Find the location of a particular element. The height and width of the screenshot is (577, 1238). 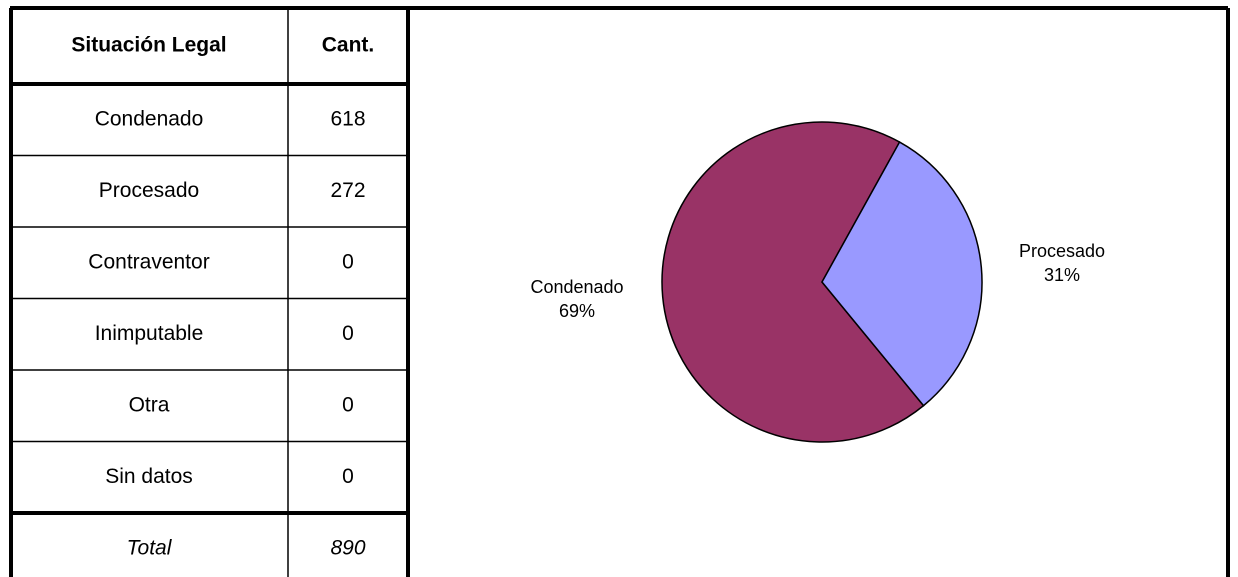

header-cell: Cant. is located at coordinates (348, 45).